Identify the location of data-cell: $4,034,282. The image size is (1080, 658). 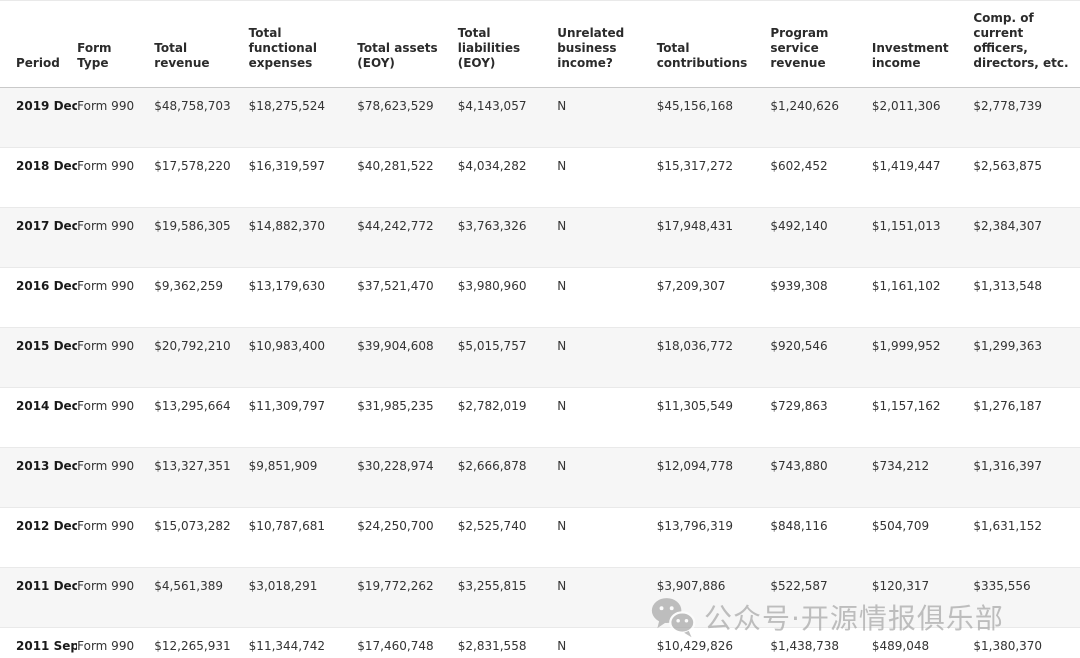
(492, 166).